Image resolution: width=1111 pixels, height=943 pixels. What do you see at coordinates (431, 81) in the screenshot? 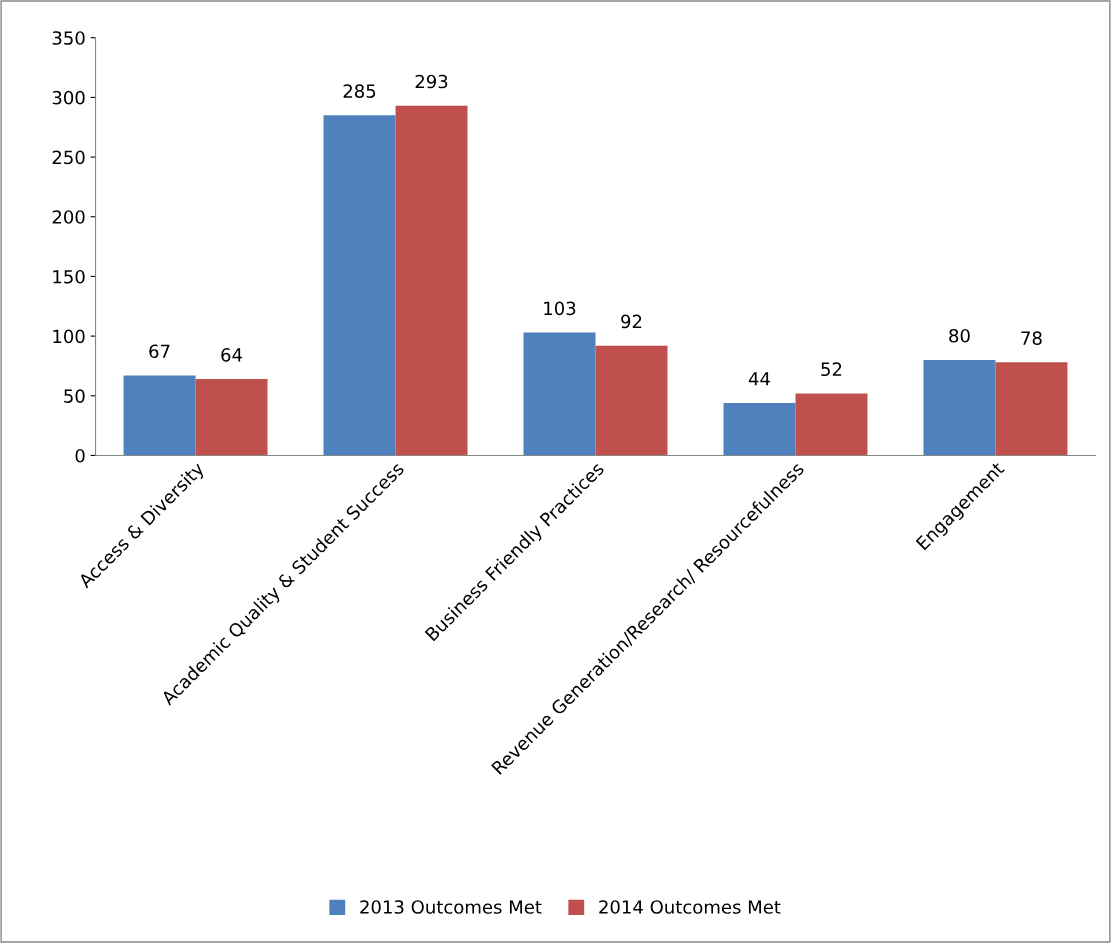
I see `data-label: 293` at bounding box center [431, 81].